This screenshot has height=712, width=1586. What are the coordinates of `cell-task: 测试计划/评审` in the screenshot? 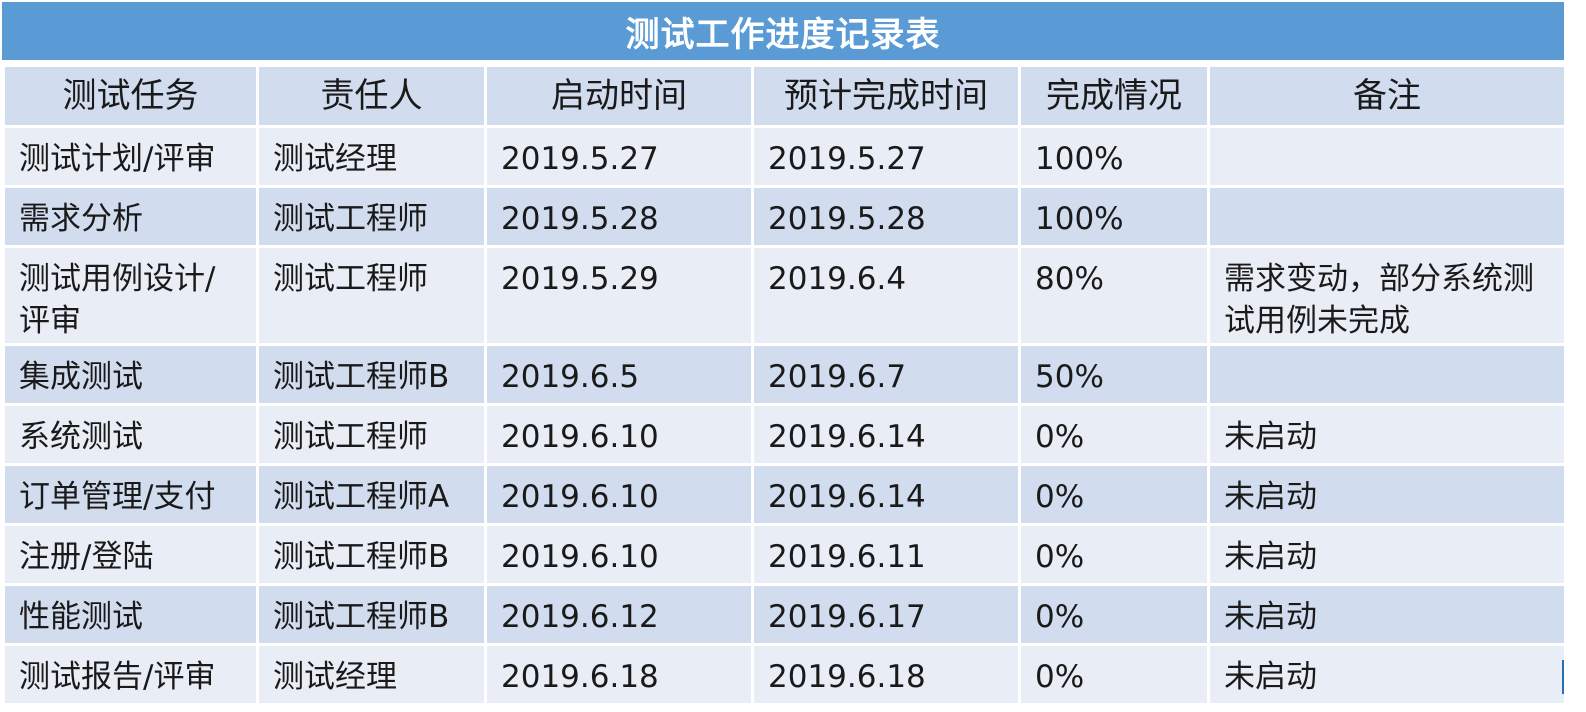 It's located at (130, 156).